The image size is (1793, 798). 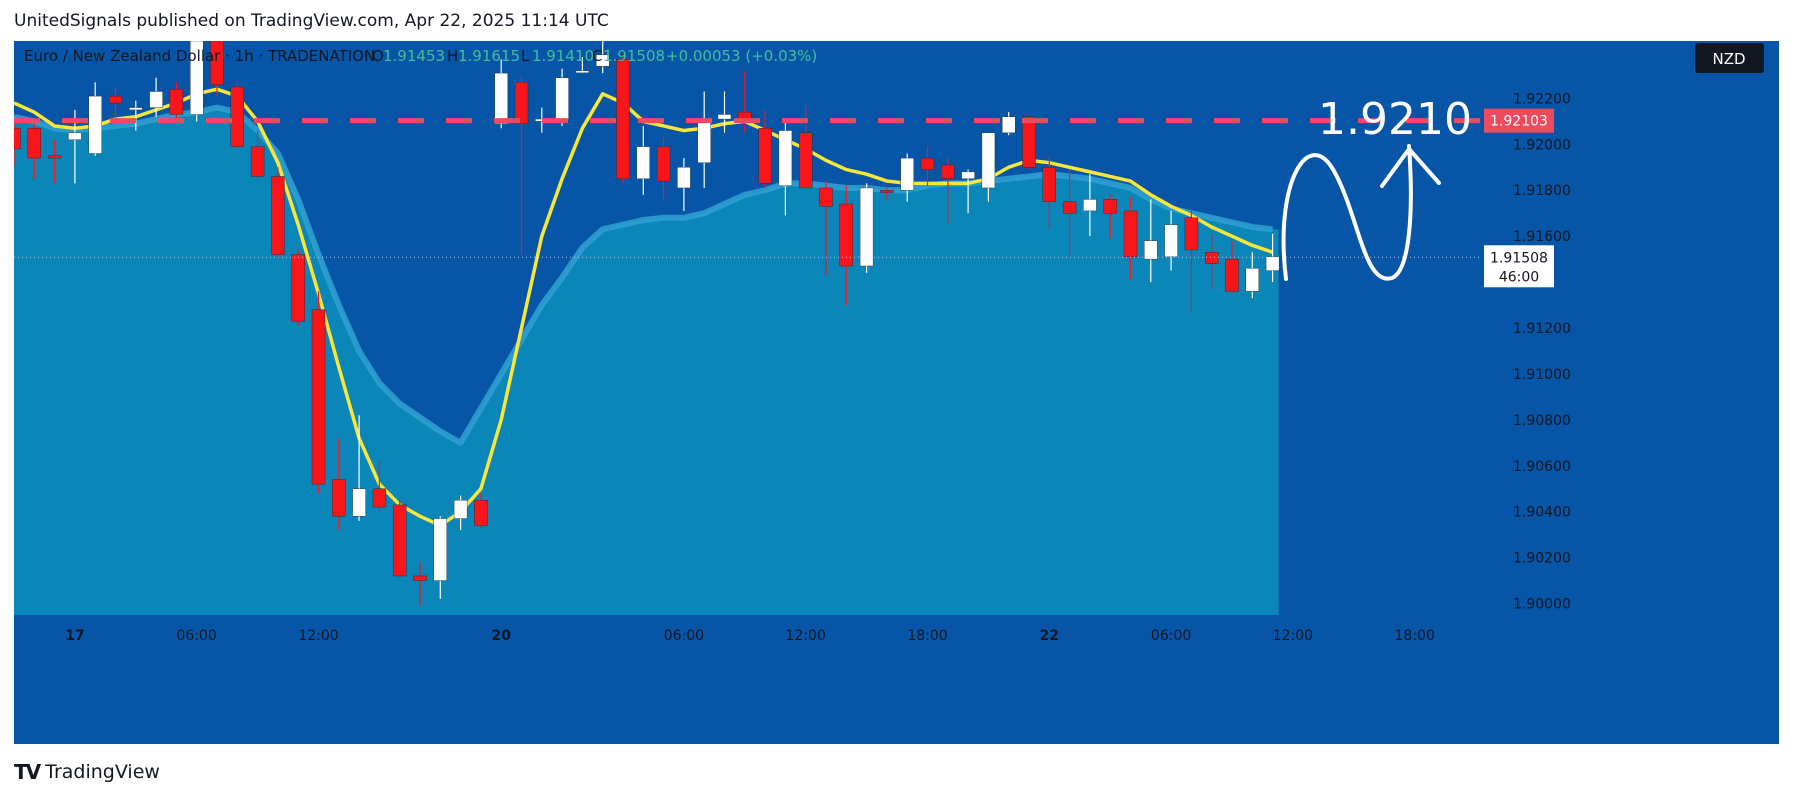 What do you see at coordinates (1542, 375) in the screenshot?
I see `y-tick-label: 1.91000` at bounding box center [1542, 375].